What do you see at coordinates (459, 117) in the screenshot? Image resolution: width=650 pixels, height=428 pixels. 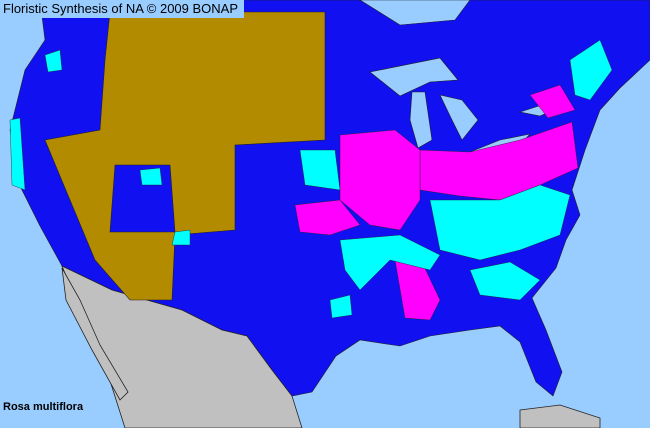 I see `lake-huron` at bounding box center [459, 117].